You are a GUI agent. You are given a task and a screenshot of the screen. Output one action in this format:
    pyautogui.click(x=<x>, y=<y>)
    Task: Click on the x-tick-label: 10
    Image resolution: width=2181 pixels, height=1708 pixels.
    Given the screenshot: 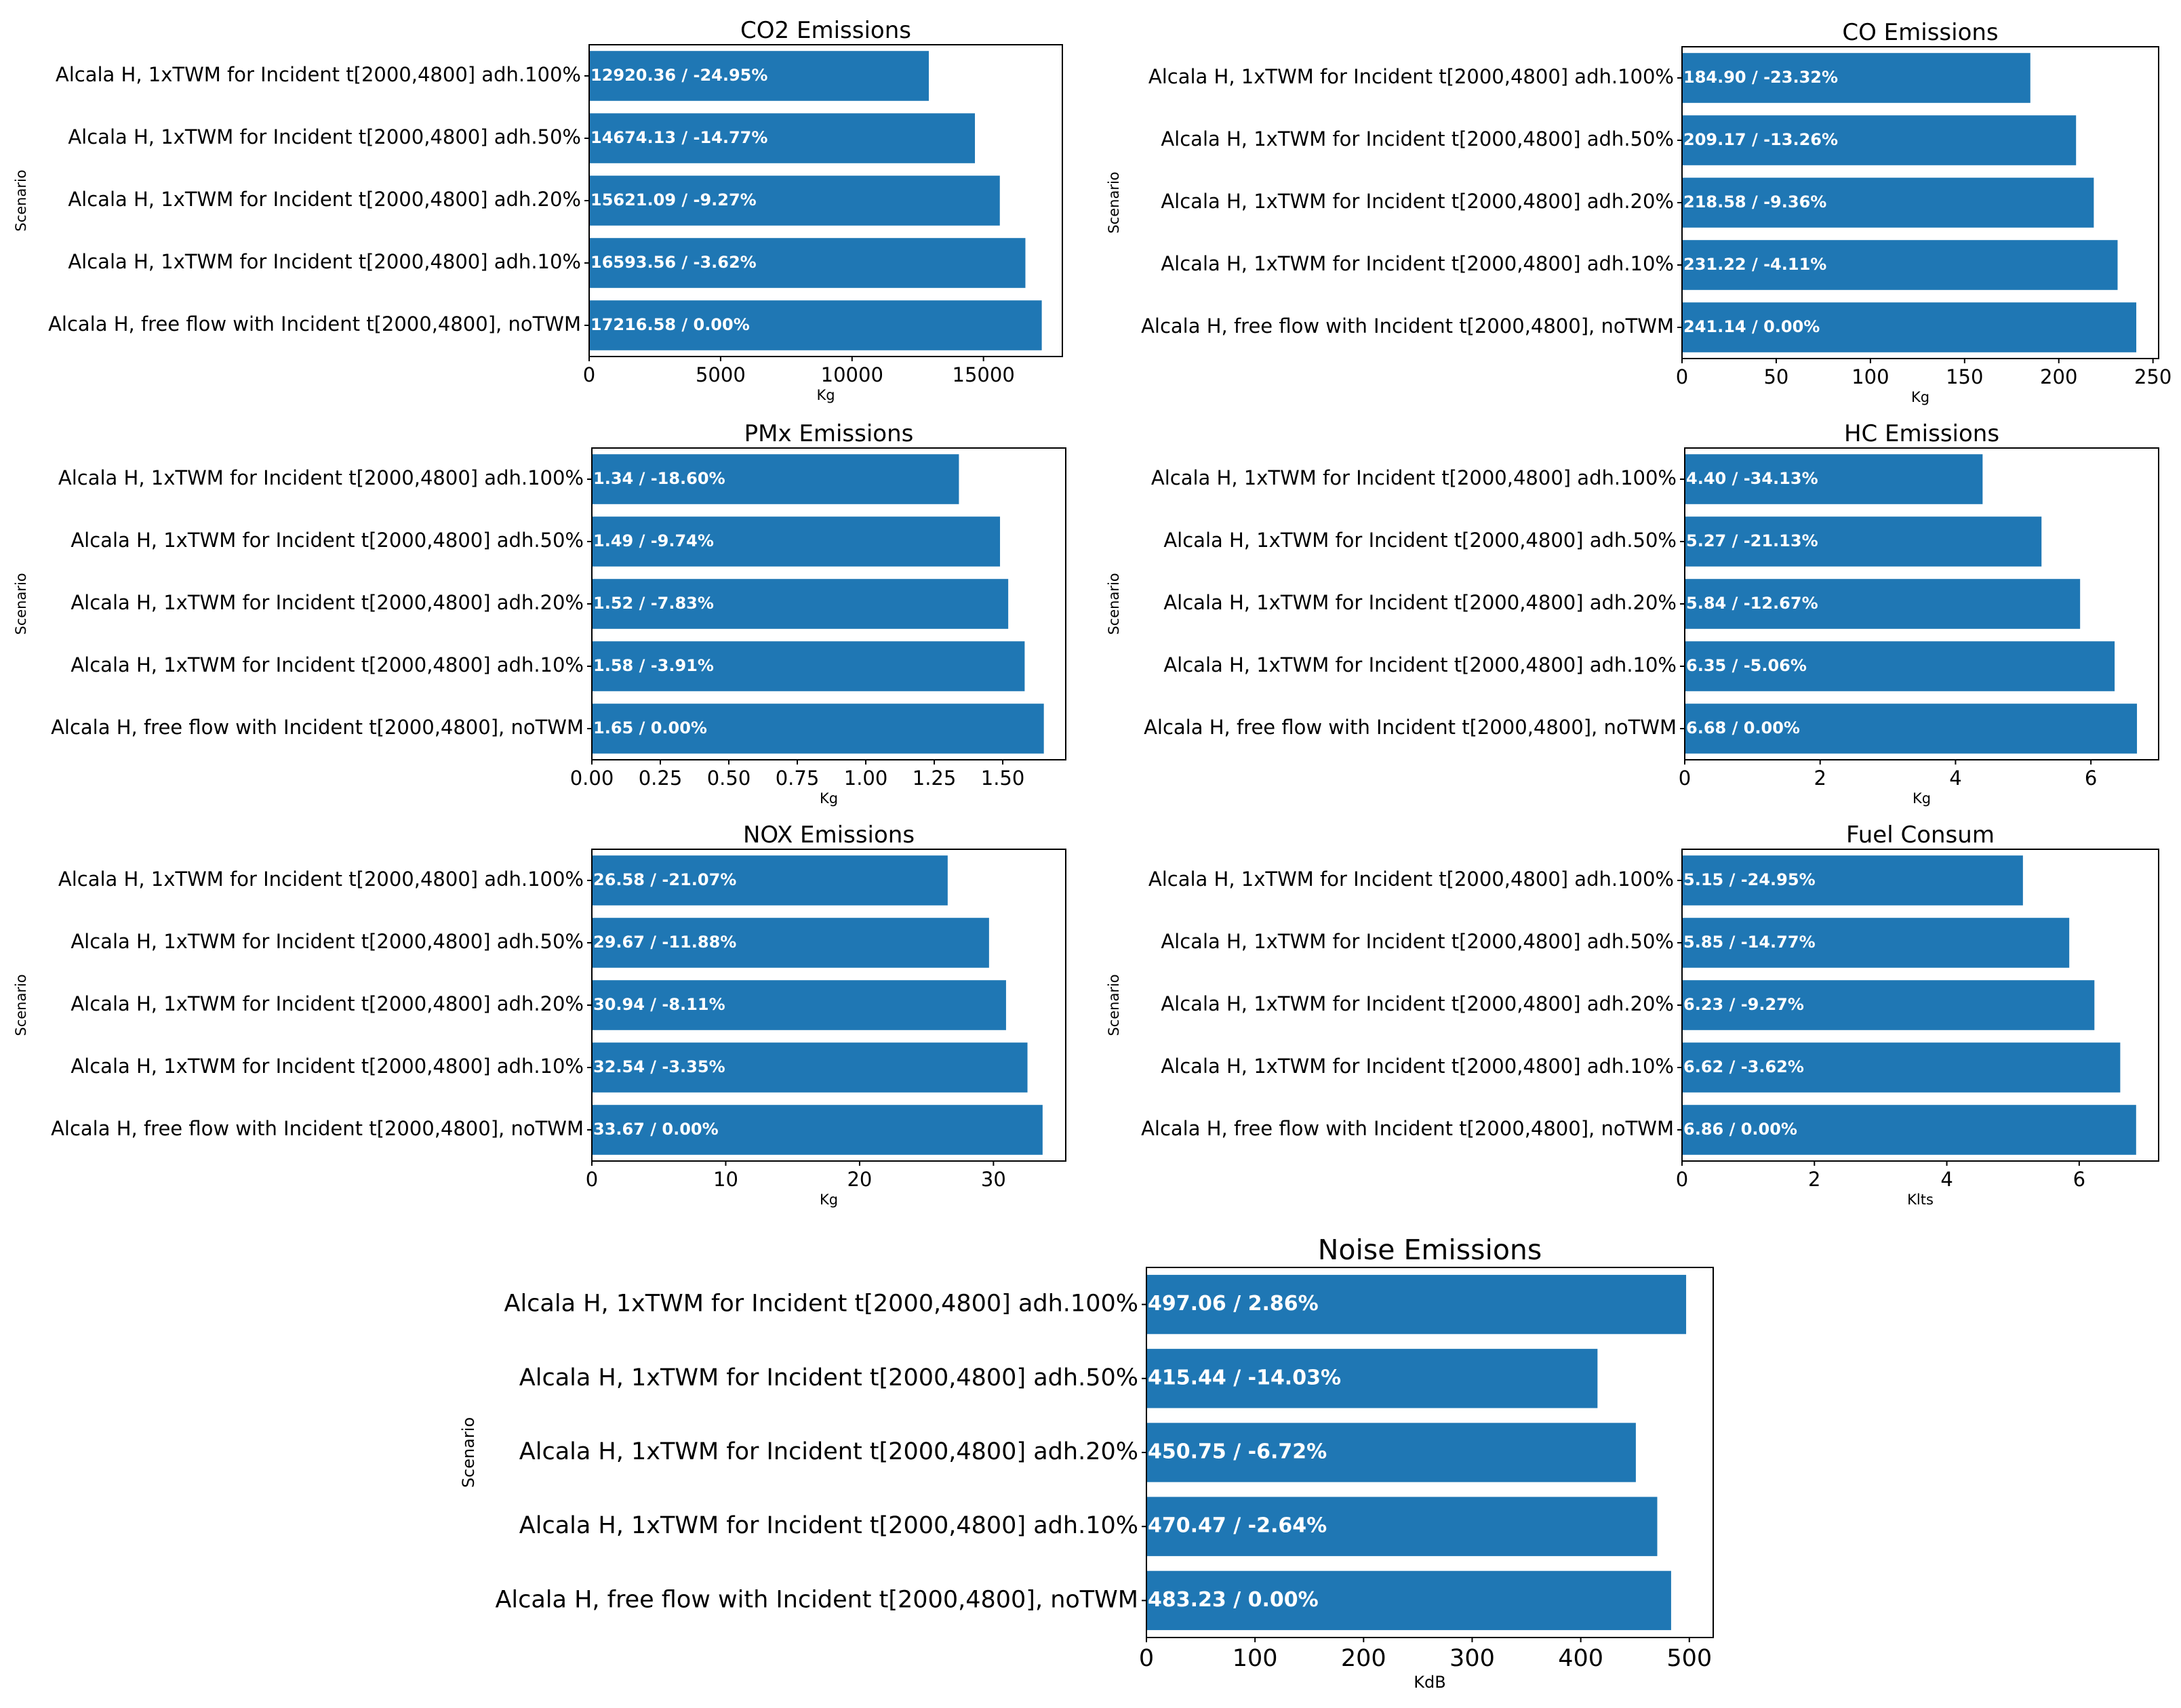 What is the action you would take?
    pyautogui.click(x=725, y=1179)
    